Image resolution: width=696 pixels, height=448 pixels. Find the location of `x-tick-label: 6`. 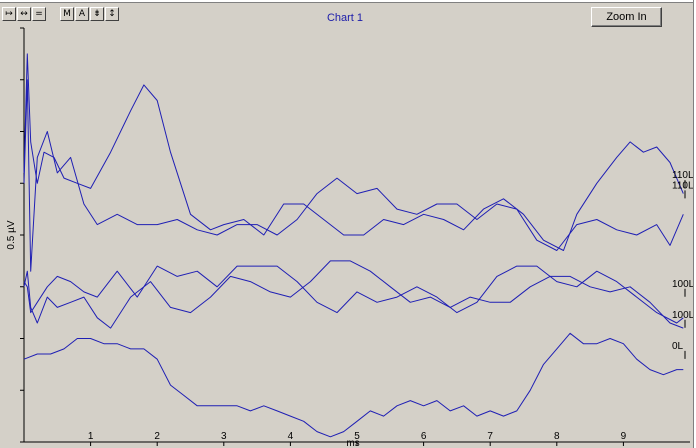

x-tick-label: 6 is located at coordinates (424, 436).